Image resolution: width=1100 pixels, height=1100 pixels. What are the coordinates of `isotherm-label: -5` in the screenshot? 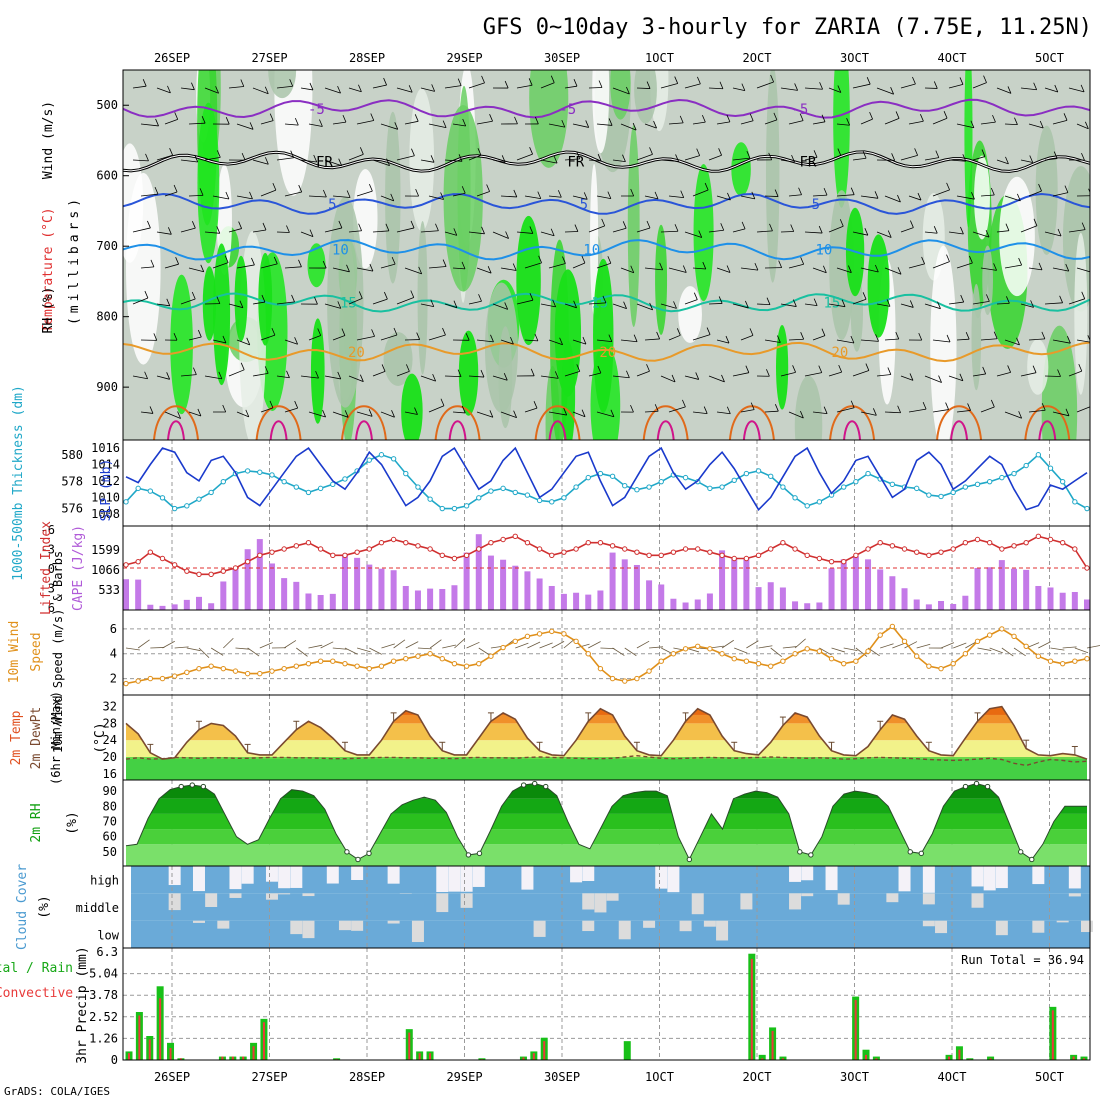 It's located at (567, 110).